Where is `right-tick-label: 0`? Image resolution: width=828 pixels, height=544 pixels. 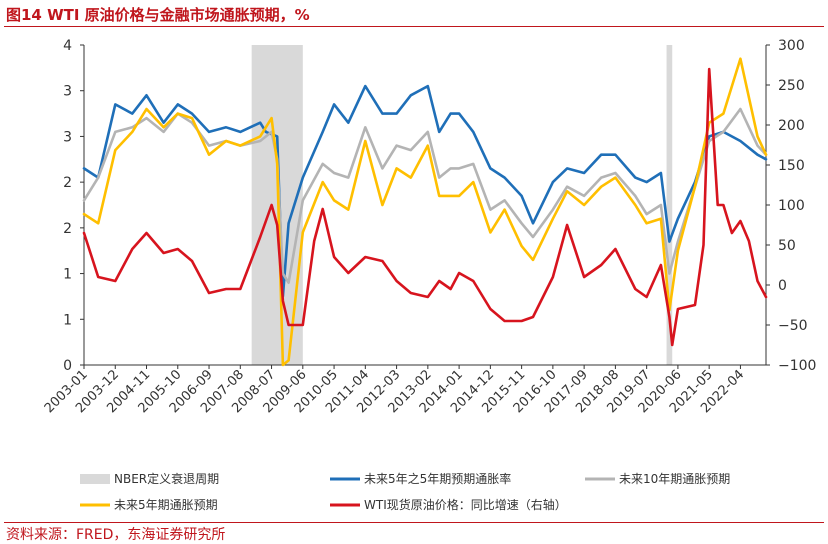 right-tick-label: 0 is located at coordinates (782, 286).